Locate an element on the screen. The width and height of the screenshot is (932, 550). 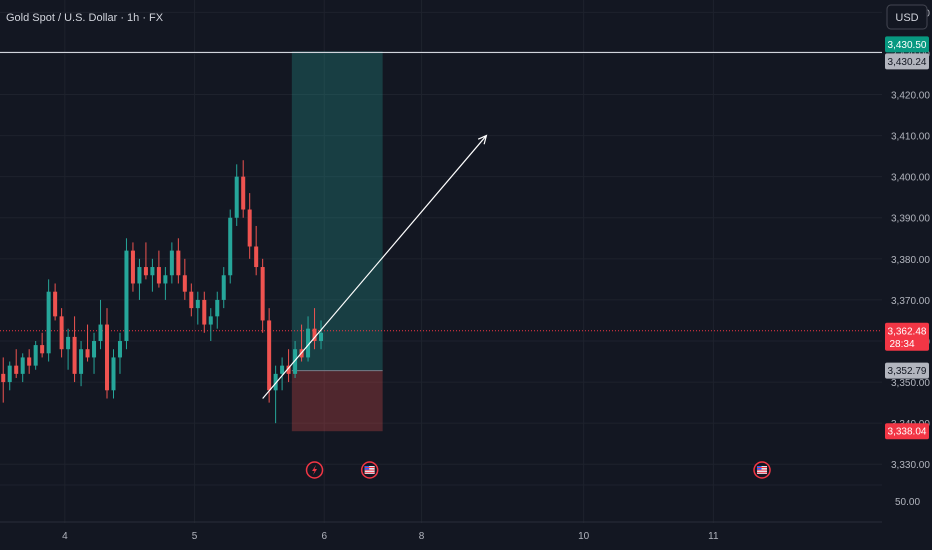
time-axis: 4 5 6 8 10 11 is located at coordinates (441, 531).